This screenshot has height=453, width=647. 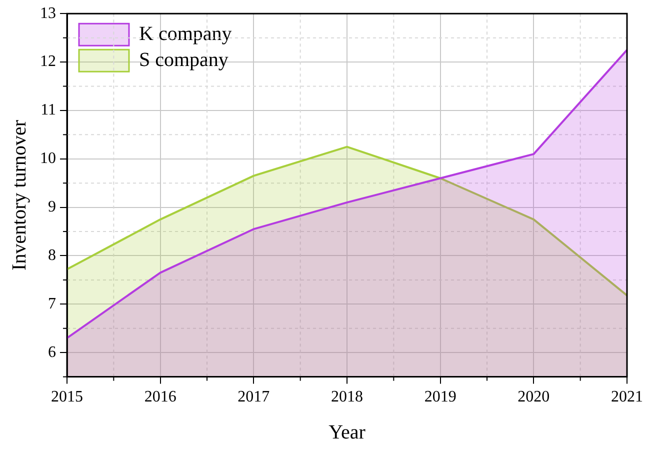 I want to click on y-tick-label: 11, so click(x=48, y=110).